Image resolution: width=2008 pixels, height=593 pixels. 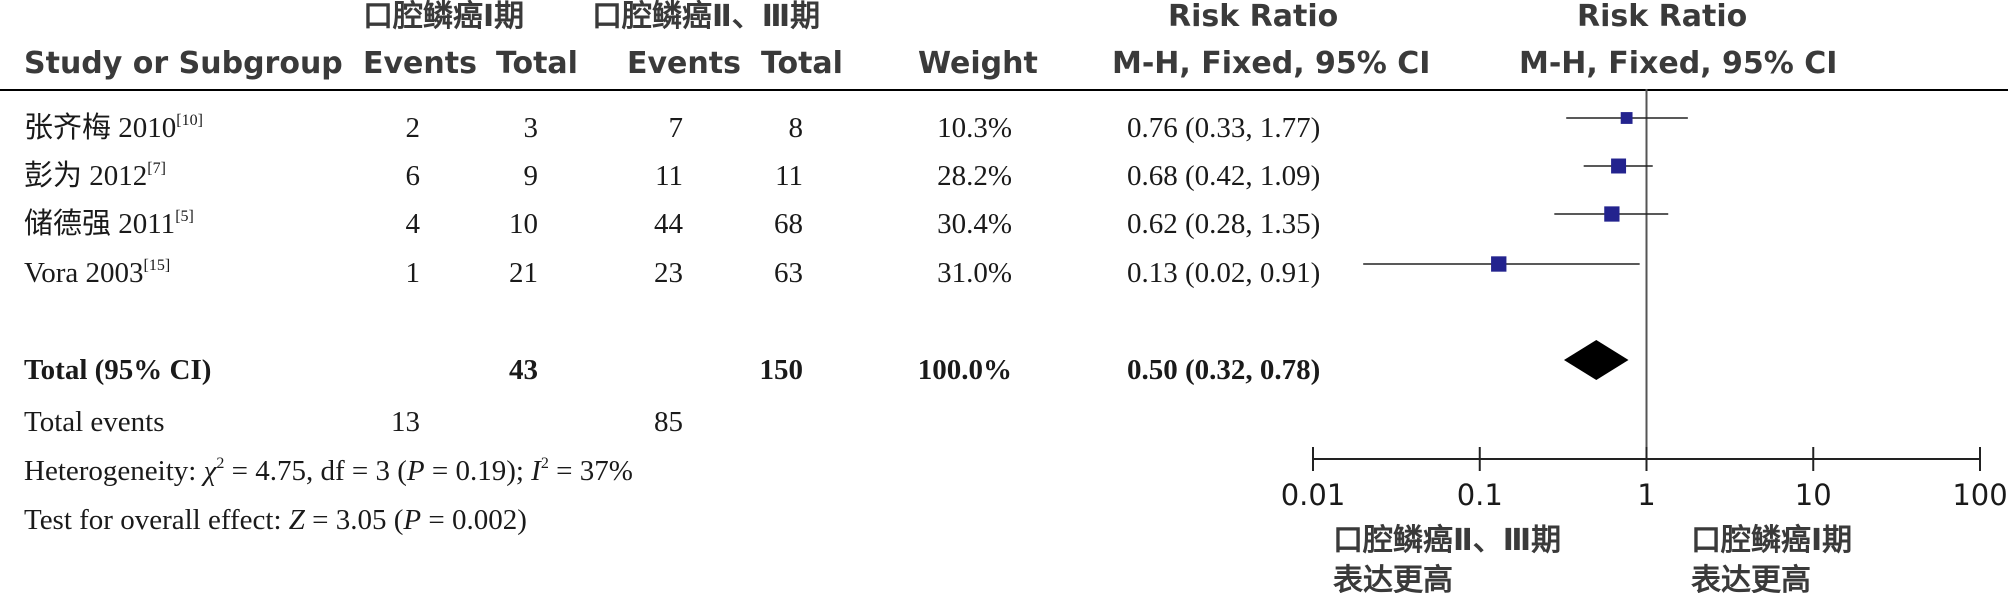 What do you see at coordinates (413, 224) in the screenshot?
I see `events1-cell: 4` at bounding box center [413, 224].